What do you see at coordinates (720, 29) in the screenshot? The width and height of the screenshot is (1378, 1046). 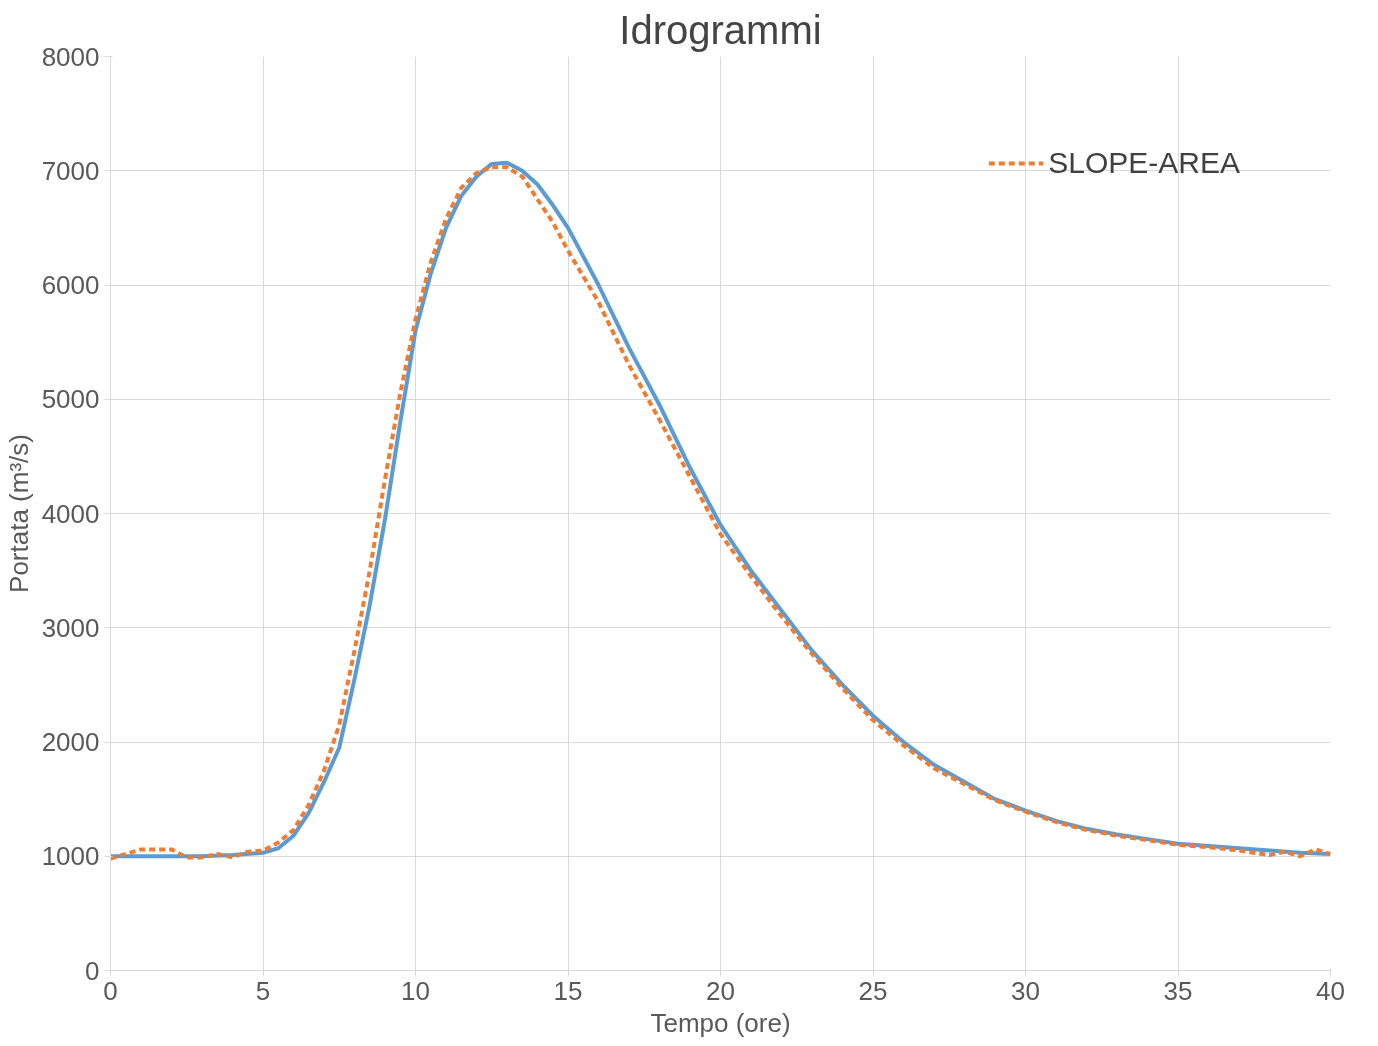 I see `chart-title: Idrogrammi` at bounding box center [720, 29].